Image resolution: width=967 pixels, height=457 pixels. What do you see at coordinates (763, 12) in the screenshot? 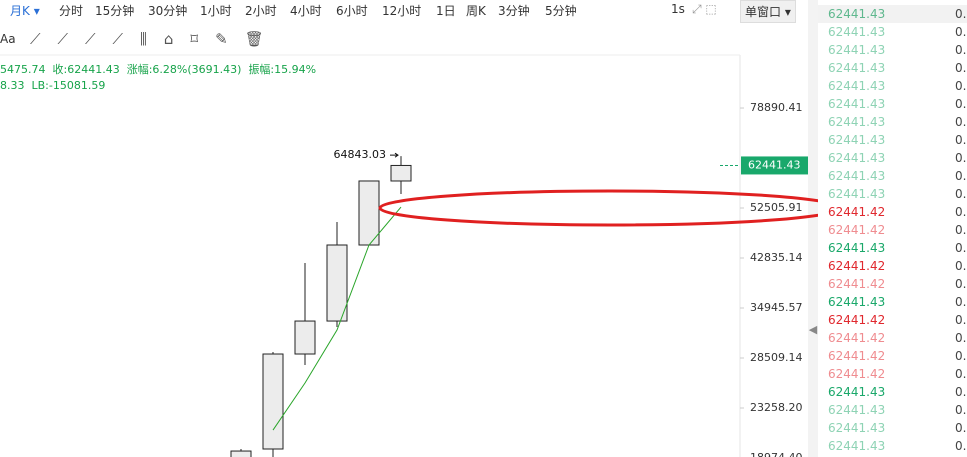
I see `window-mode-label: 单窗口` at bounding box center [763, 12].